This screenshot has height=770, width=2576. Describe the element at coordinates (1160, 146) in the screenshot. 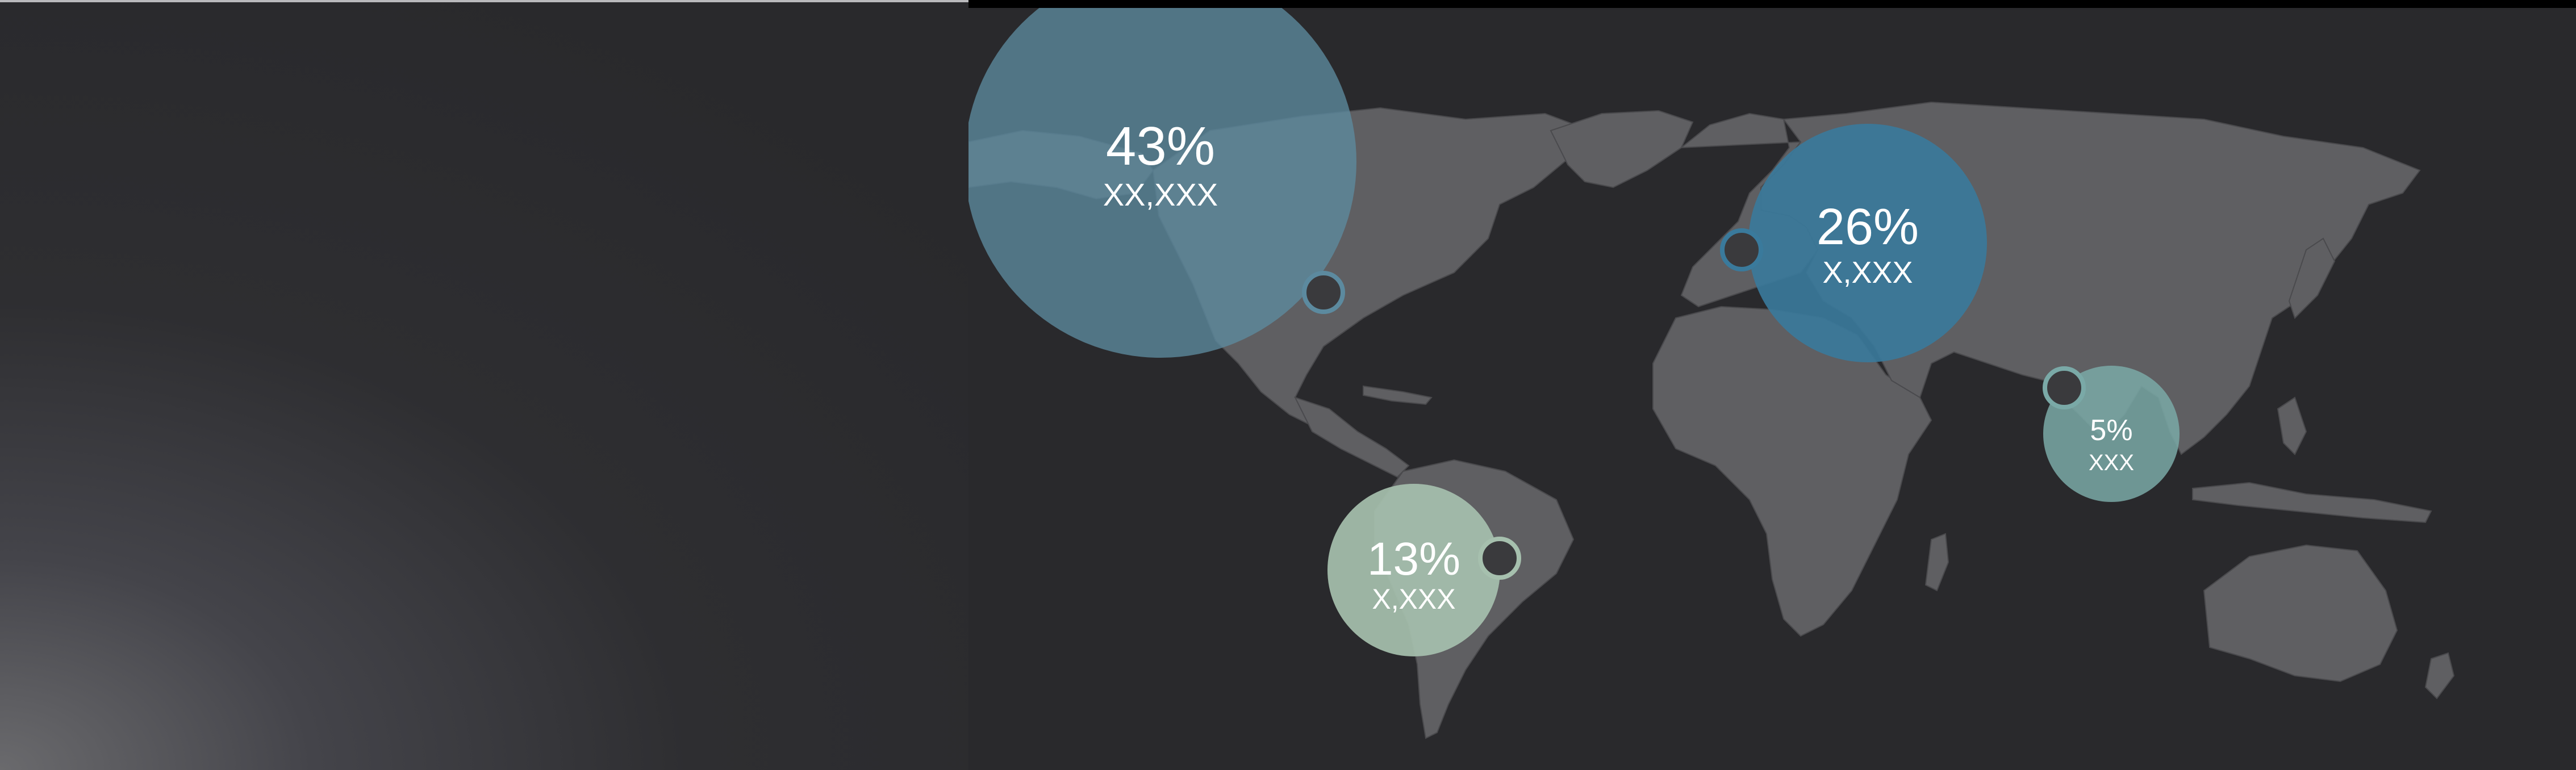

I see `percent-label-north-america: 43%` at that location.